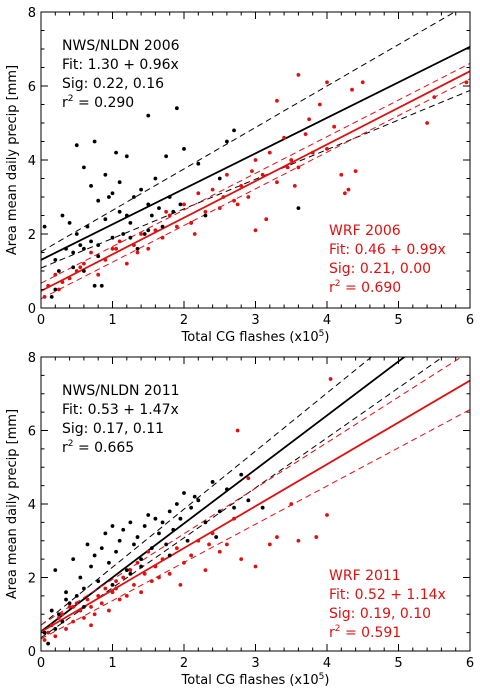 This screenshot has height=691, width=480. What do you see at coordinates (112, 663) in the screenshot?
I see `x-tick-label-2011: 1` at bounding box center [112, 663].